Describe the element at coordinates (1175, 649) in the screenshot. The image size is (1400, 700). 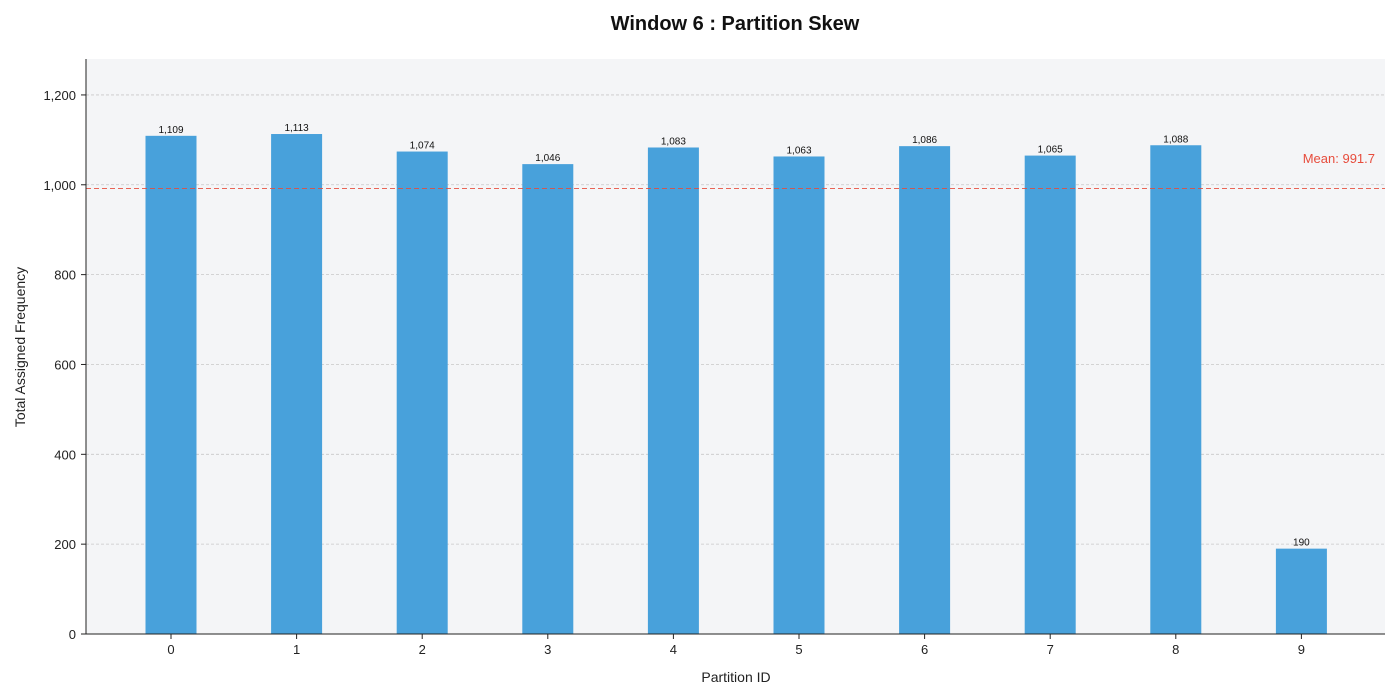
I see `x-tick-label: 8` at that location.